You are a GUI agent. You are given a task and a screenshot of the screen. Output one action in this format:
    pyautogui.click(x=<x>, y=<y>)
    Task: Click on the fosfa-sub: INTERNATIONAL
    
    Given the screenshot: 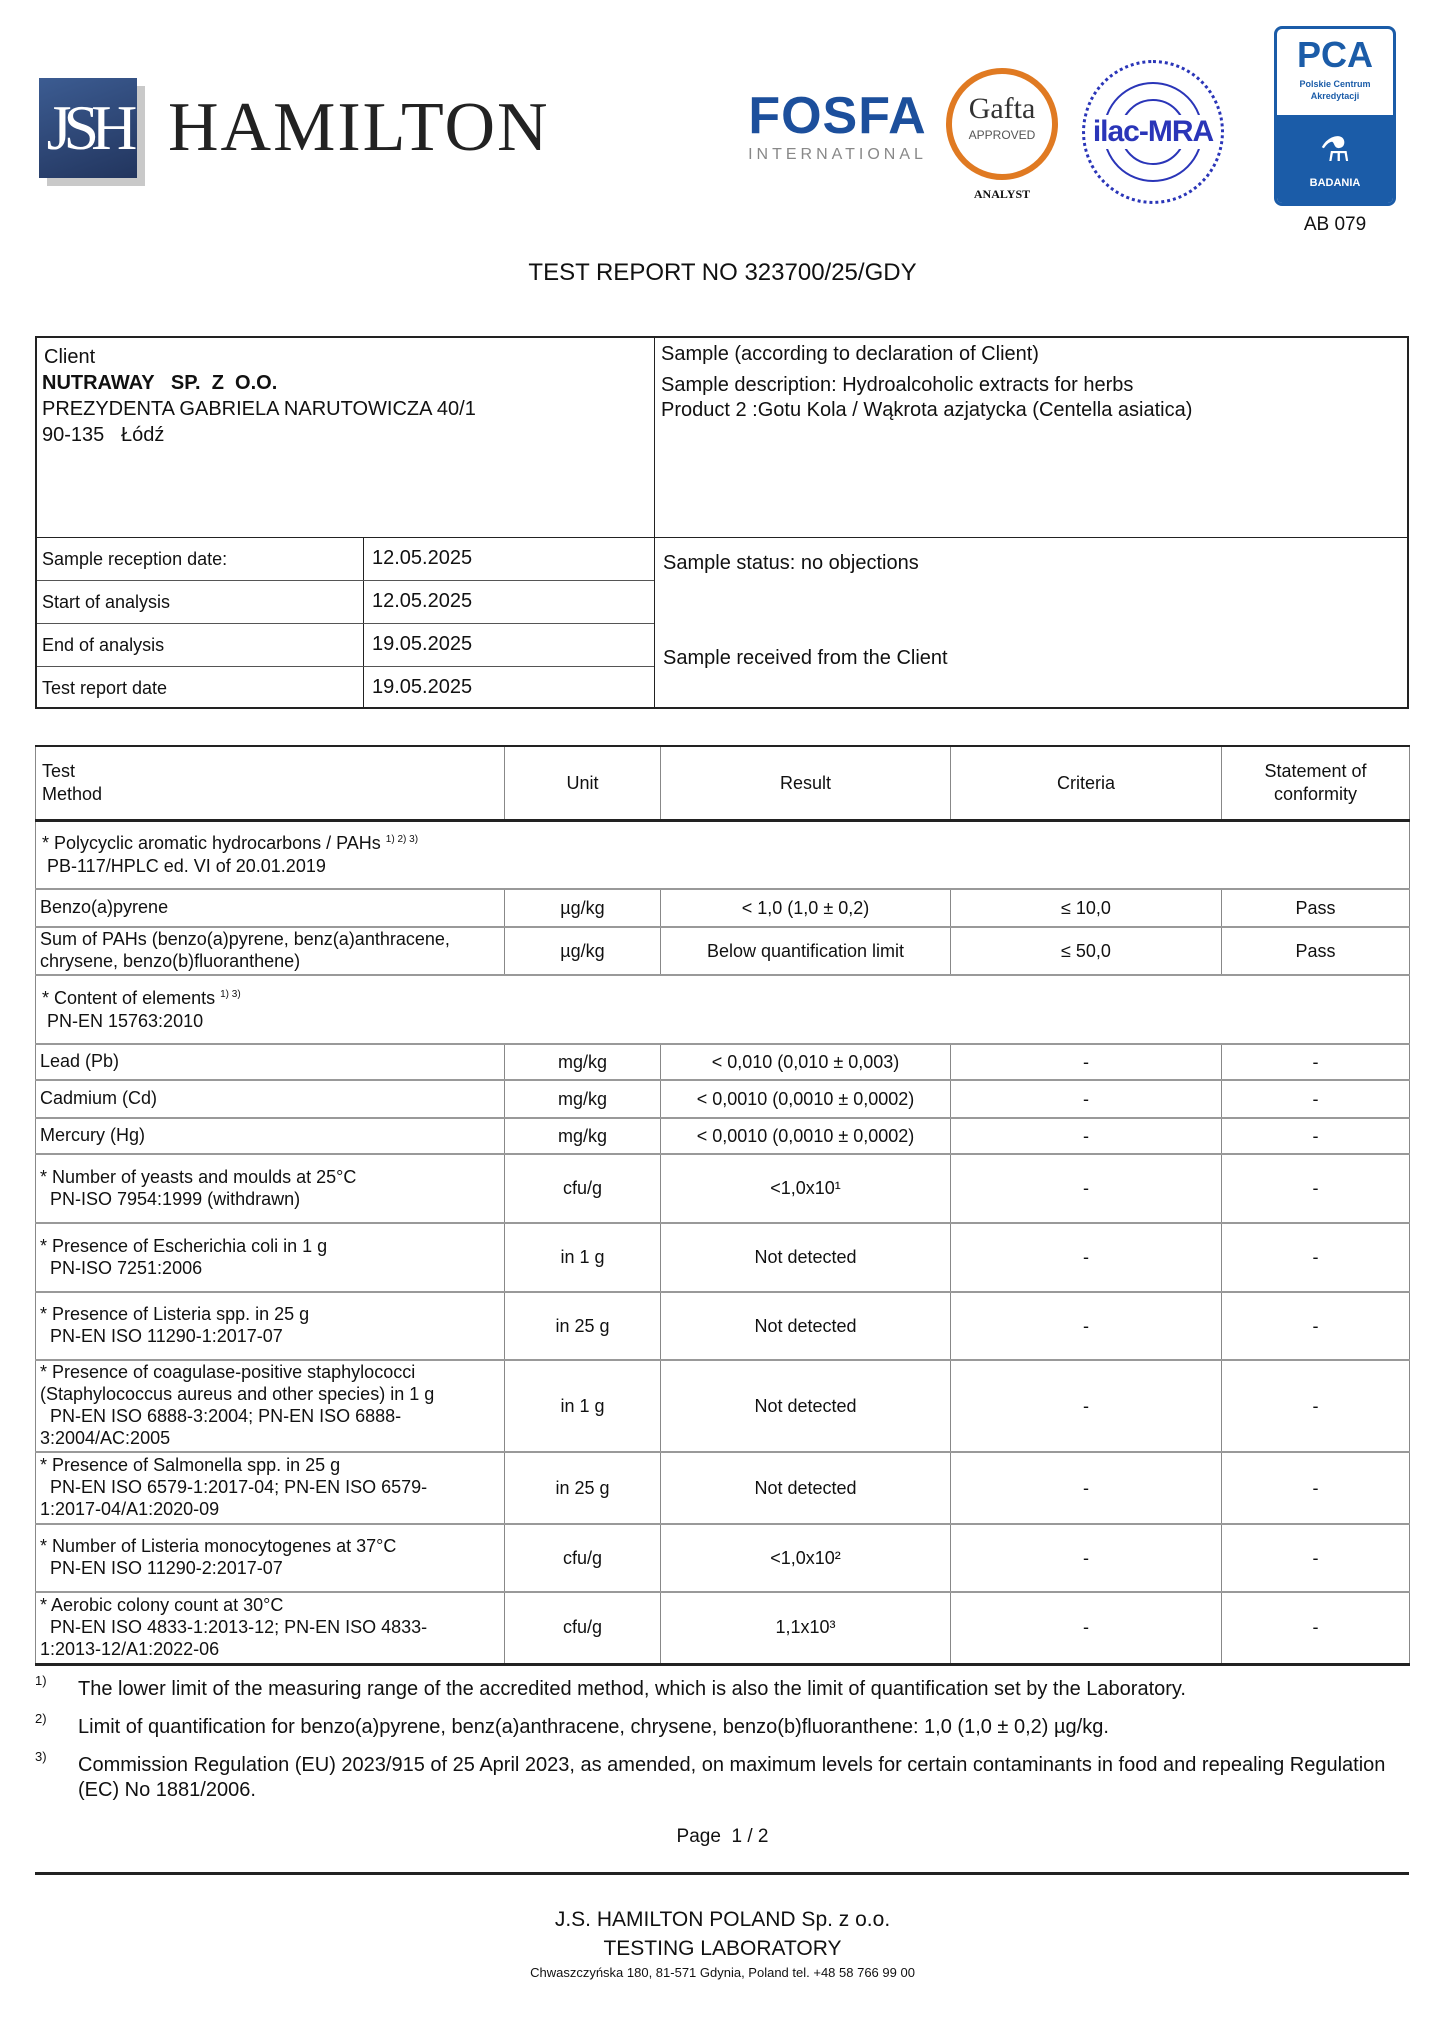 What is the action you would take?
    pyautogui.click(x=837, y=154)
    